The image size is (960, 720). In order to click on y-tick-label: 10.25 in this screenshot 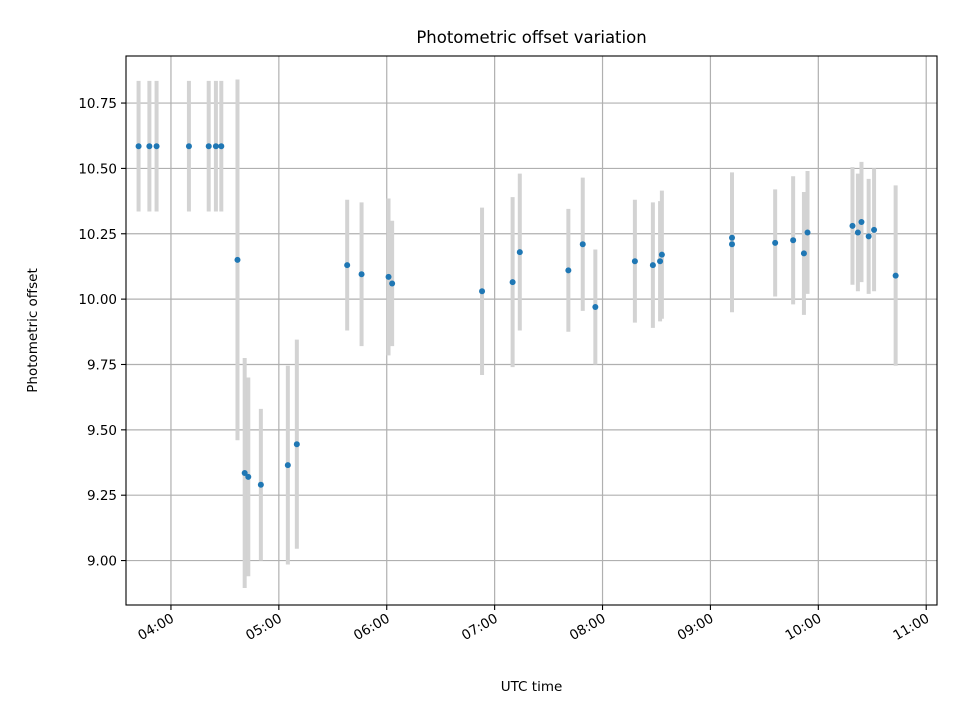, I will do `click(97, 235)`.